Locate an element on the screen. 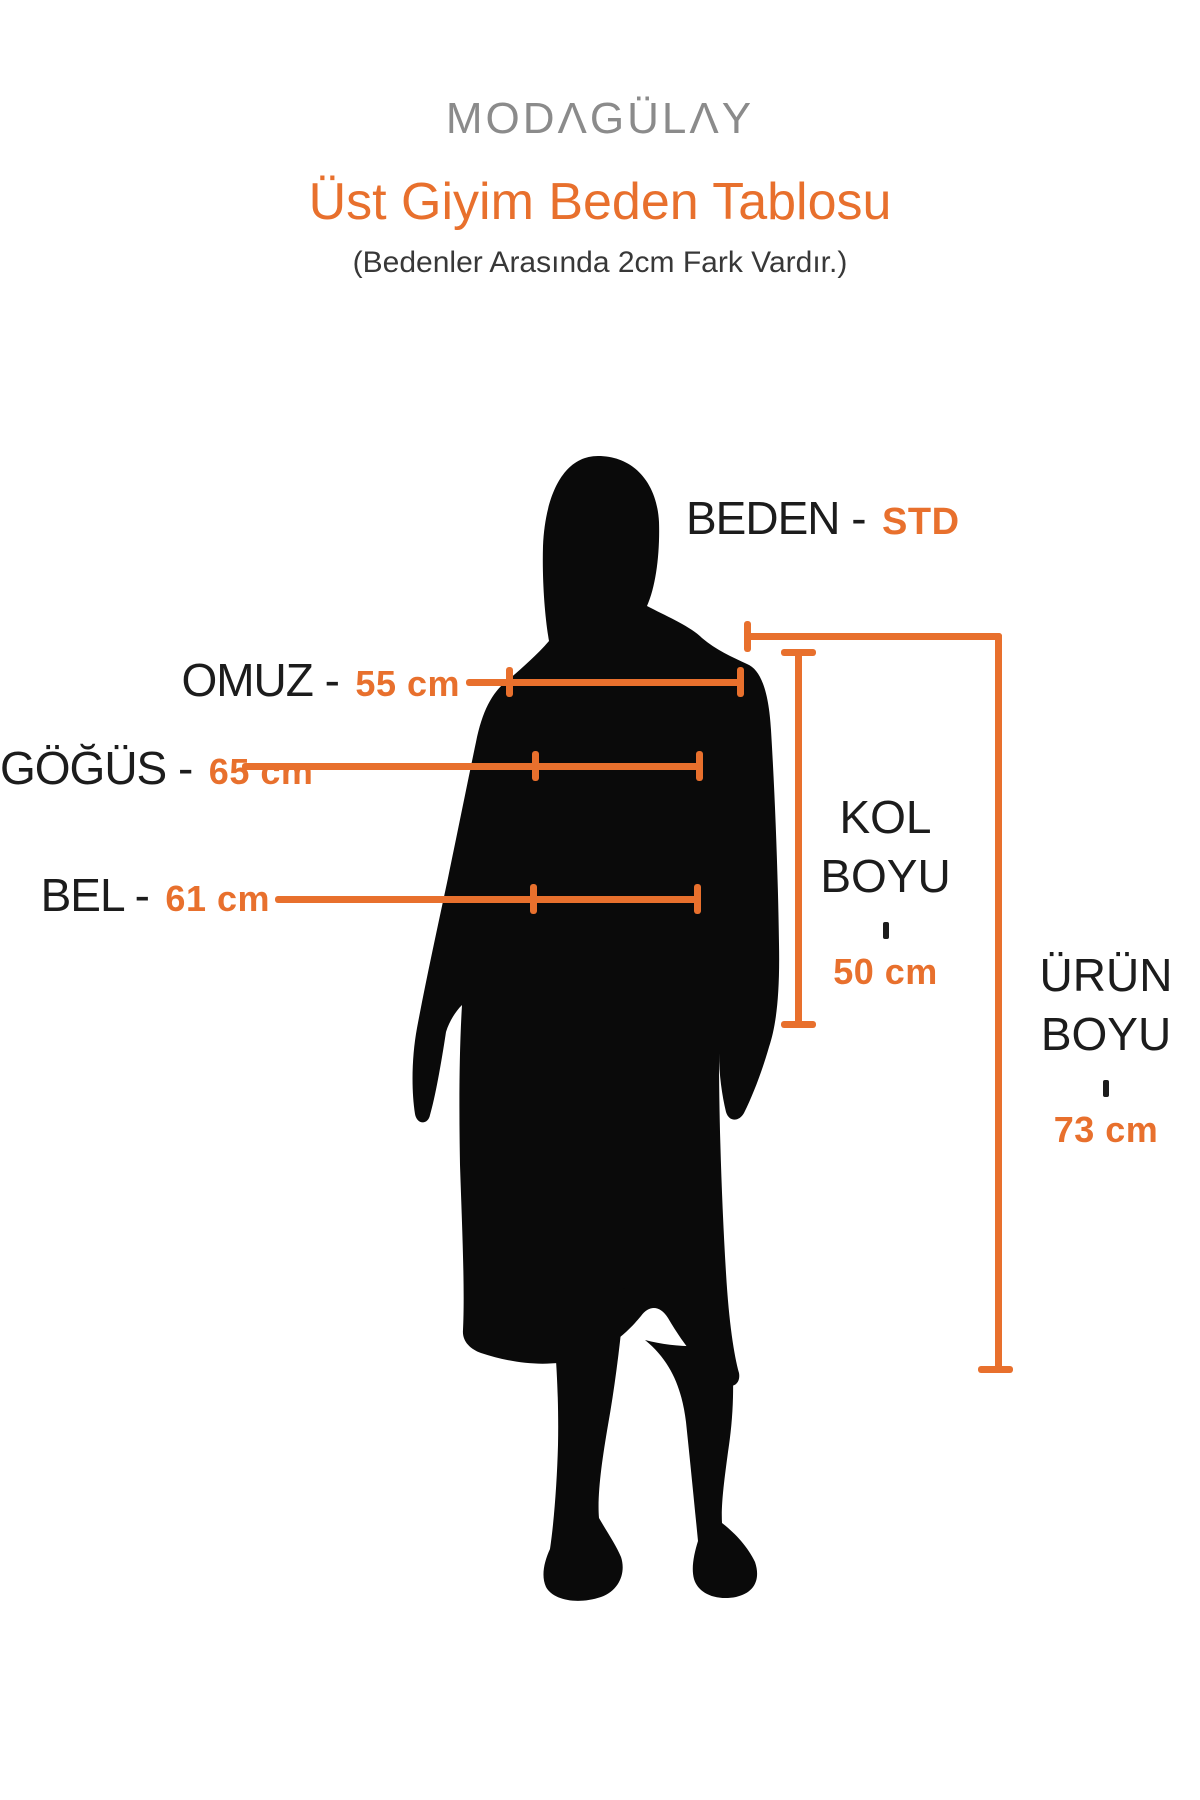 The height and width of the screenshot is (1800, 1200). bel-value: 61 cm is located at coordinates (217, 898).